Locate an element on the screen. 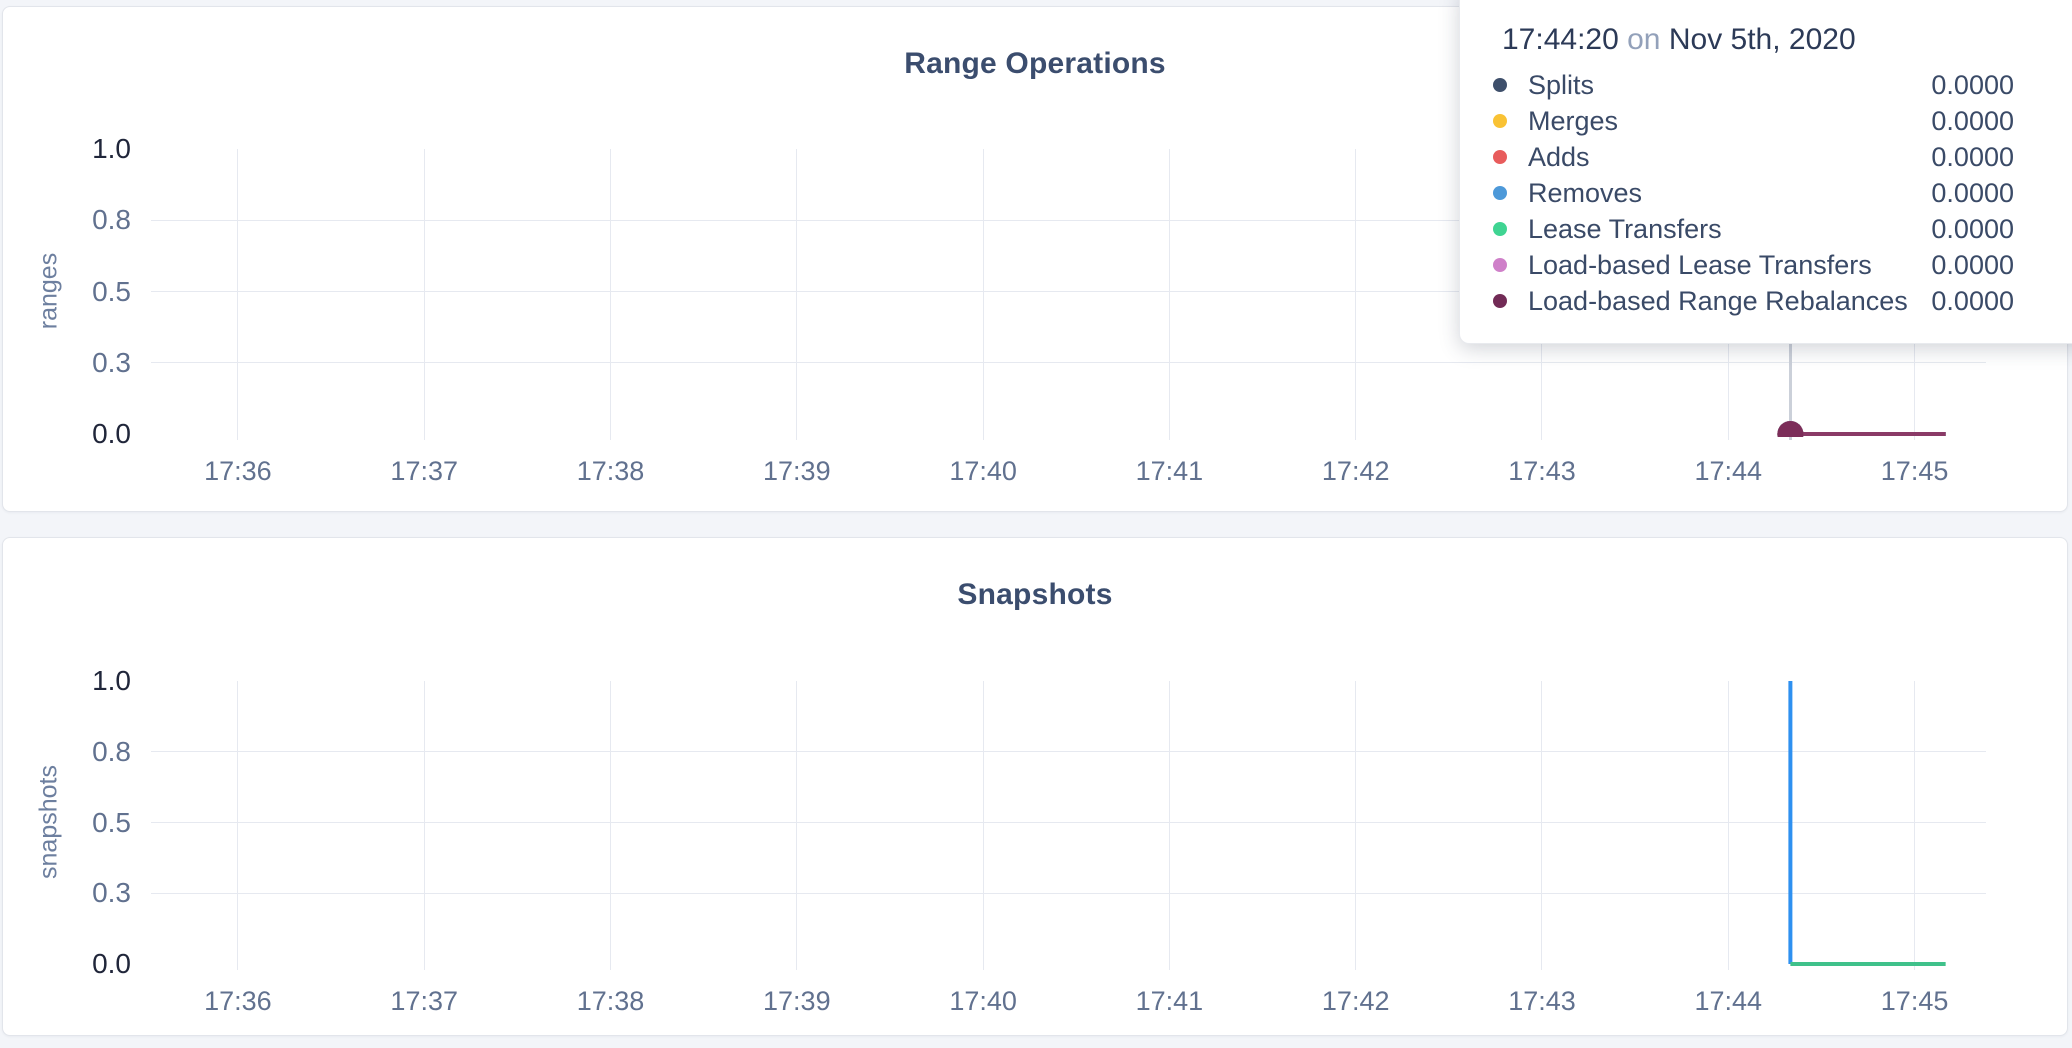 The height and width of the screenshot is (1048, 2072). tooltip-row: Adds 0.0000 is located at coordinates (1753, 157).